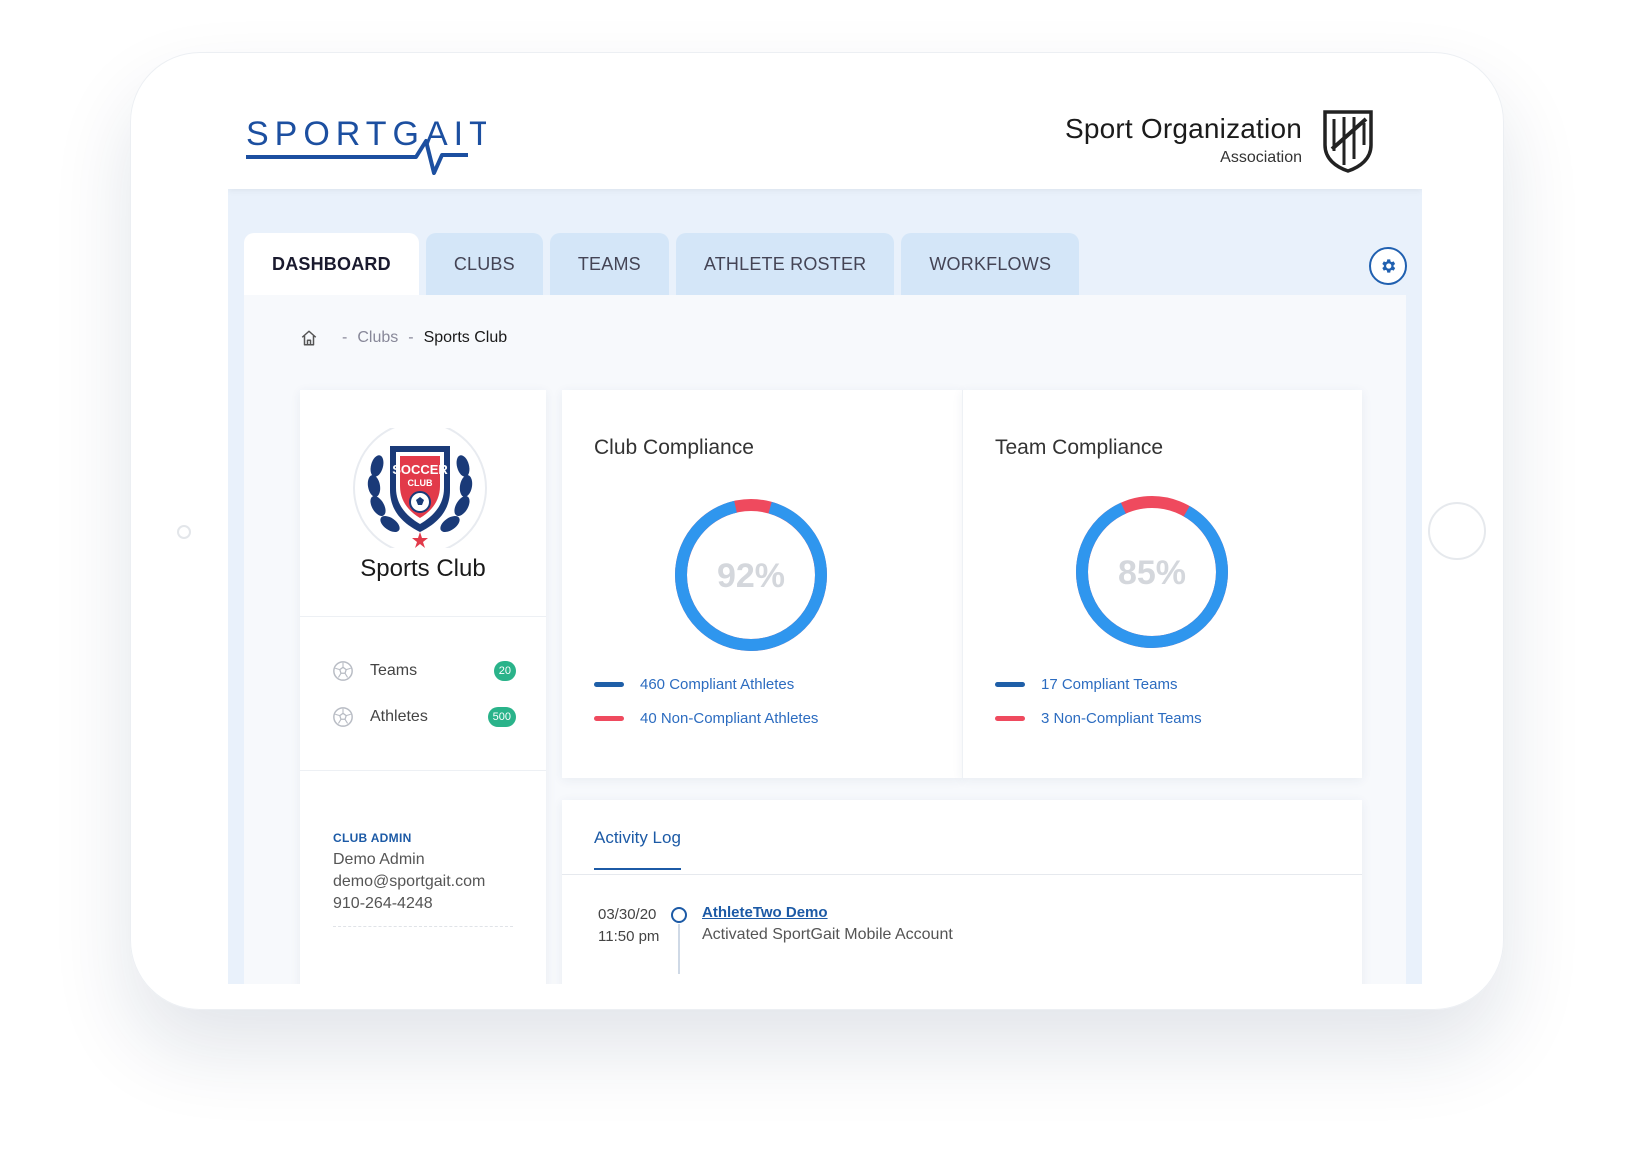 The height and width of the screenshot is (1170, 1636). What do you see at coordinates (423, 568) in the screenshot?
I see `club-name: Sports Club` at bounding box center [423, 568].